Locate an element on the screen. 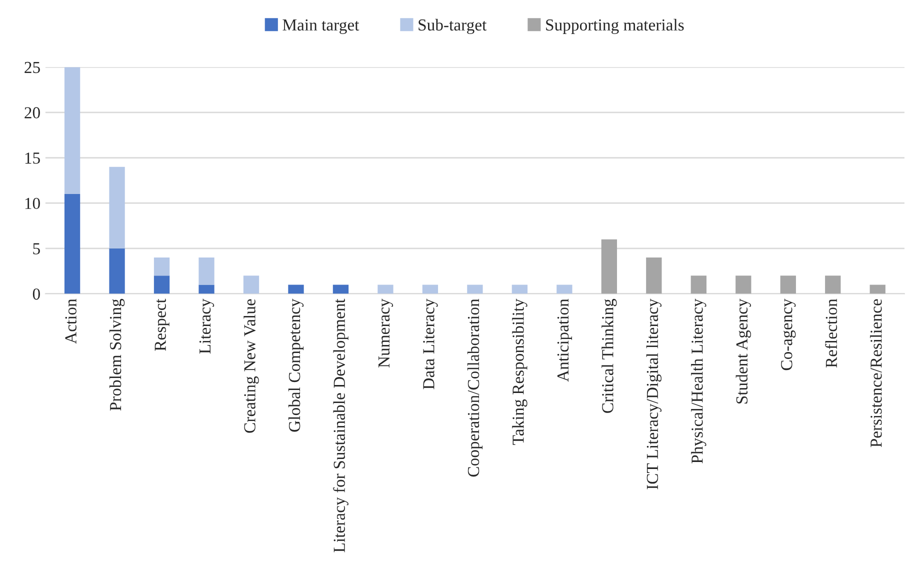 This screenshot has width=909, height=584. legend-label: Supporting materials is located at coordinates (615, 26).